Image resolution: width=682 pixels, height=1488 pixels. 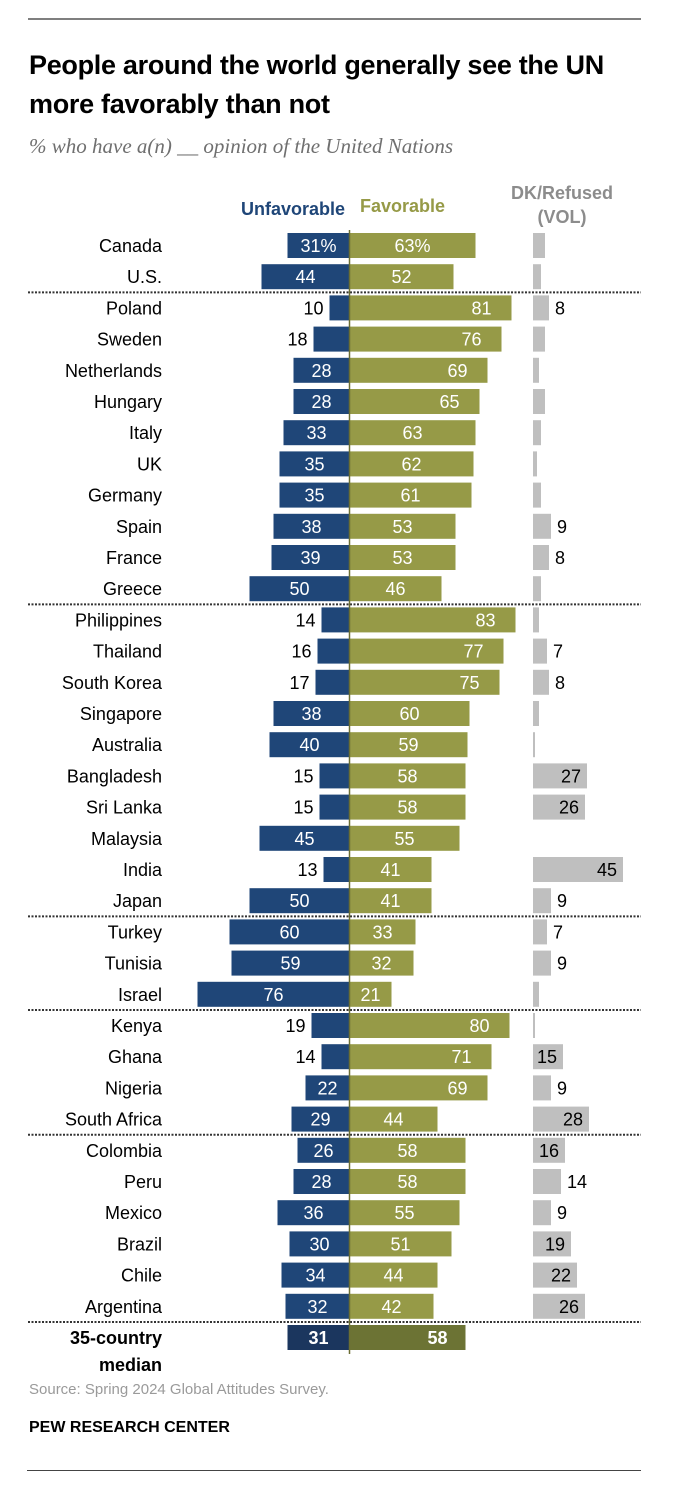 I want to click on median-favorable-bar, so click(x=407, y=1337).